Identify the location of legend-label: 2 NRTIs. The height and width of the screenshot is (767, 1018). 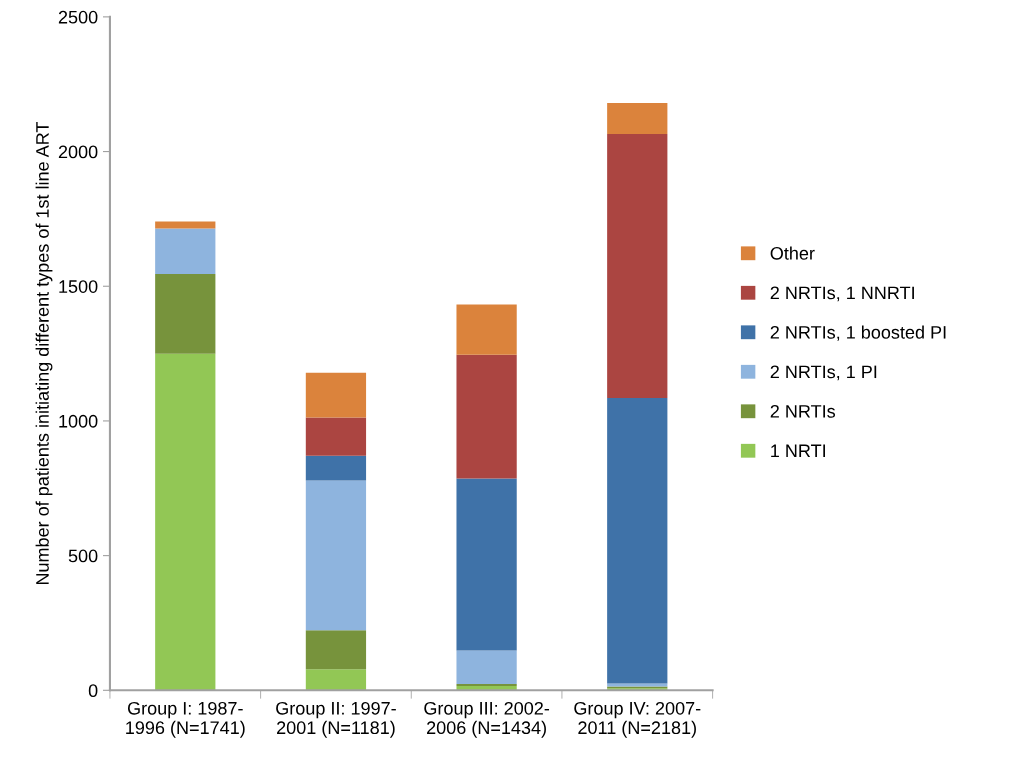
(803, 411).